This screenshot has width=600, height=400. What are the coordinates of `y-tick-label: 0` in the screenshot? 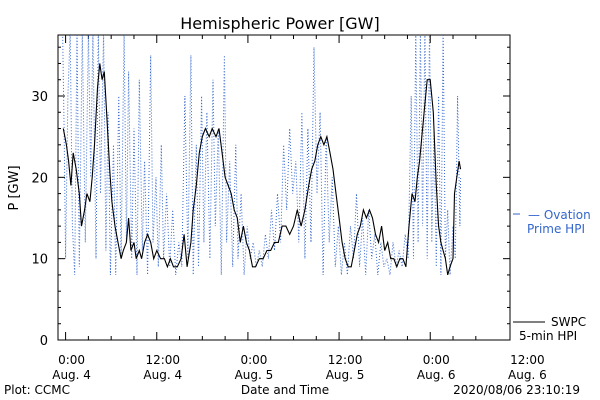 It's located at (44, 341).